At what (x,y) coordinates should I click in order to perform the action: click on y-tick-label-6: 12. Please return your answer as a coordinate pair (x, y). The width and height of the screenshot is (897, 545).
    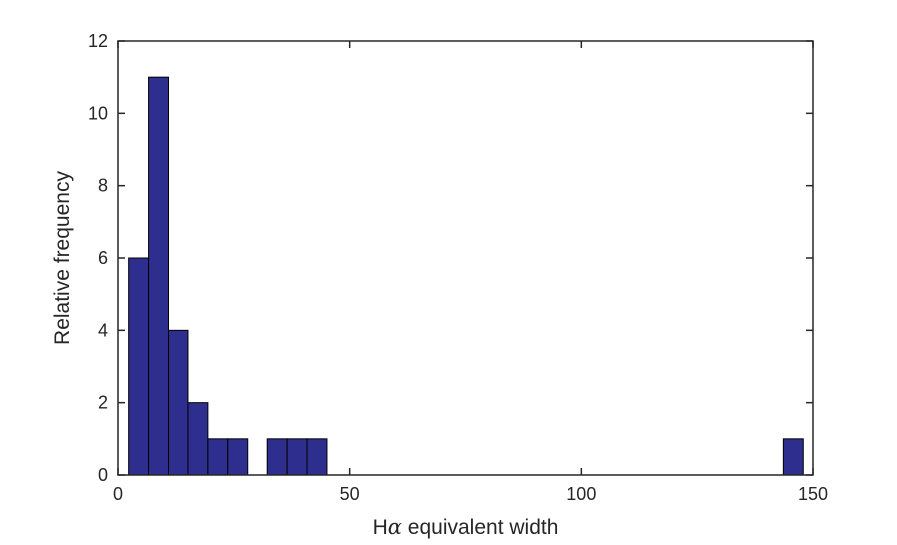
    Looking at the image, I should click on (98, 41).